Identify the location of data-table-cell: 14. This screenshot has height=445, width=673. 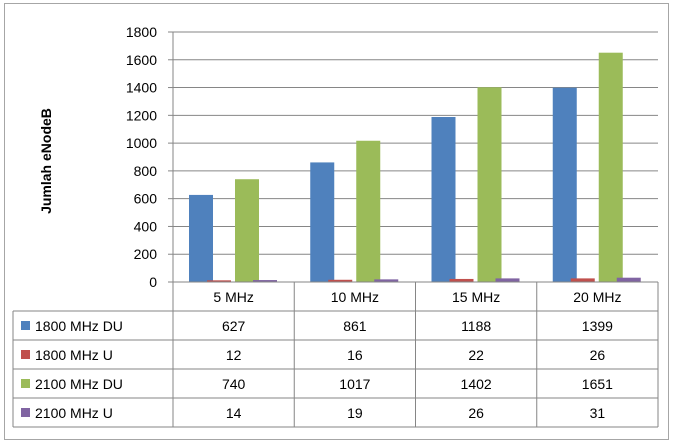
(234, 413).